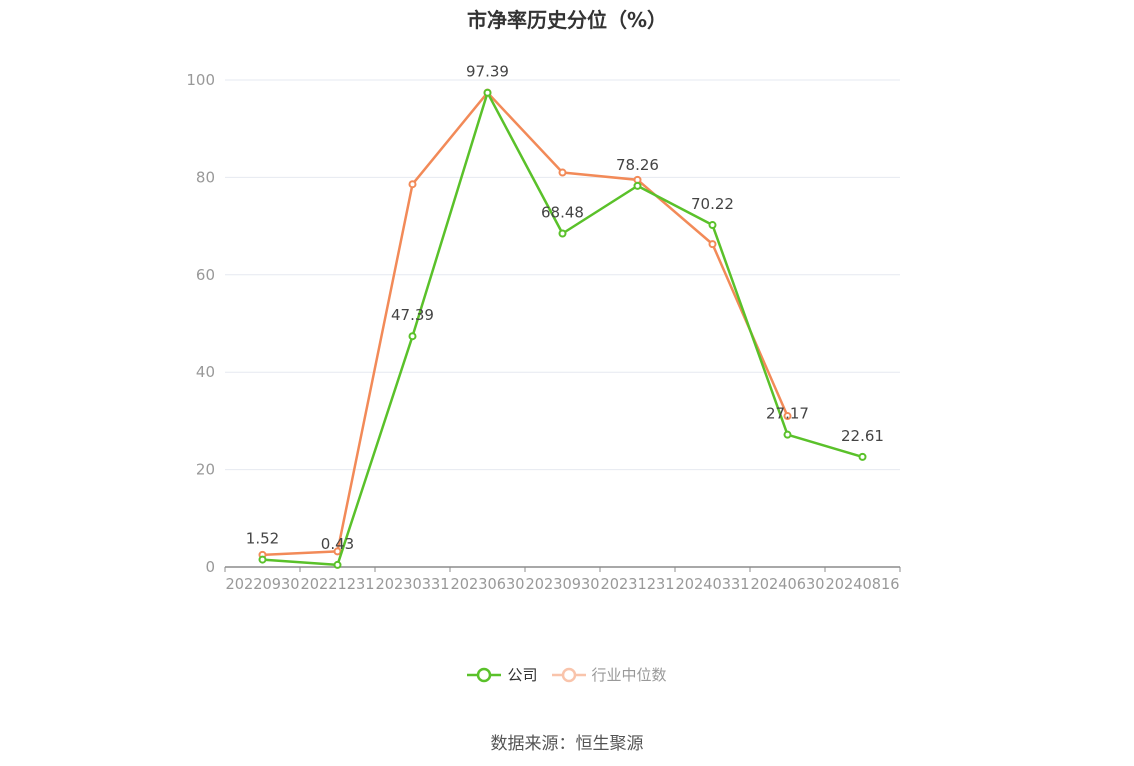 The image size is (1134, 766). Describe the element at coordinates (487, 72) in the screenshot. I see `data-label: 97.39` at that location.